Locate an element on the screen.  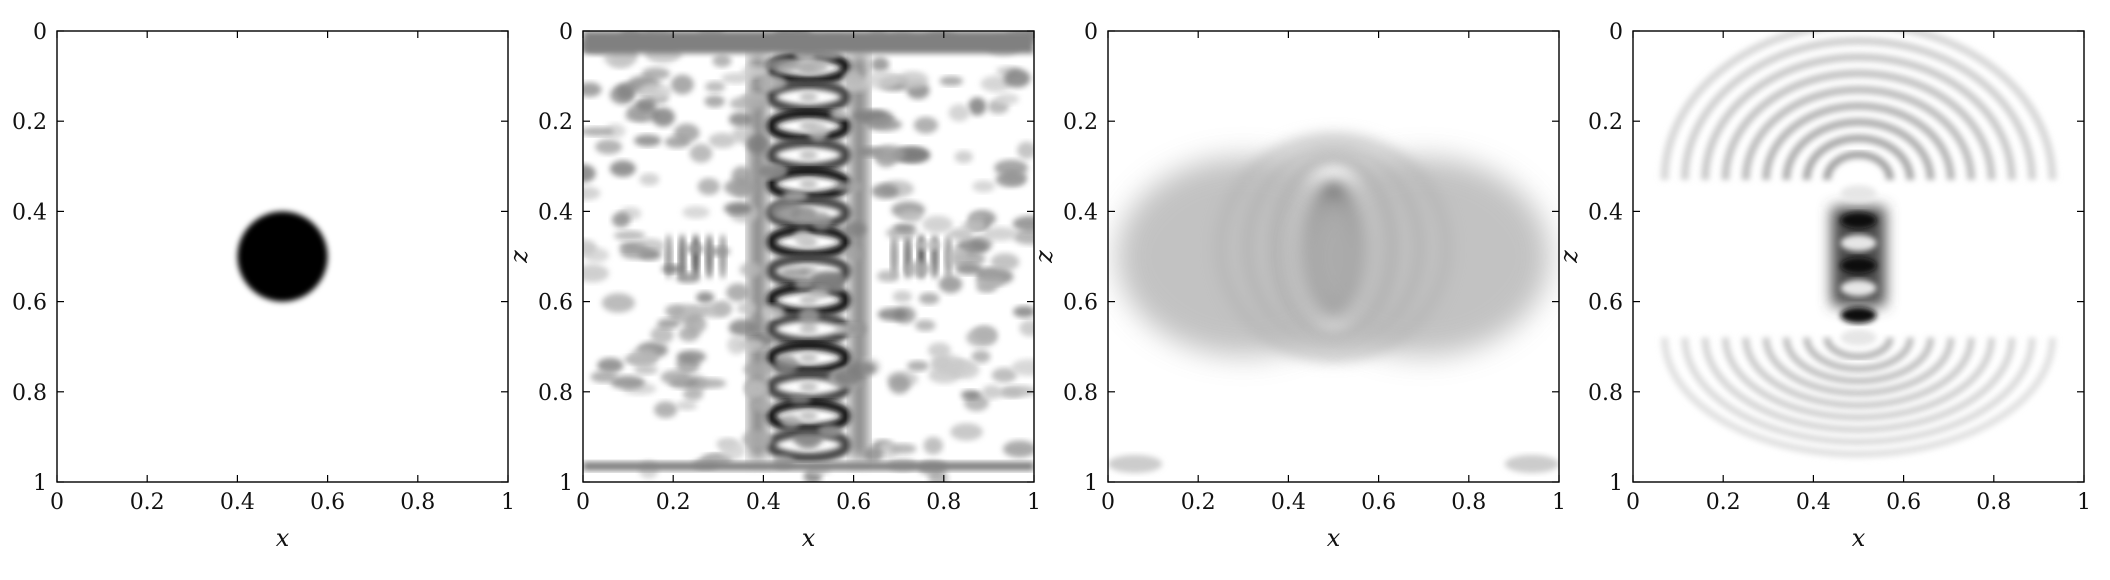
heatmap-feature-arc-ripples is located at coordinates (1858, 244).